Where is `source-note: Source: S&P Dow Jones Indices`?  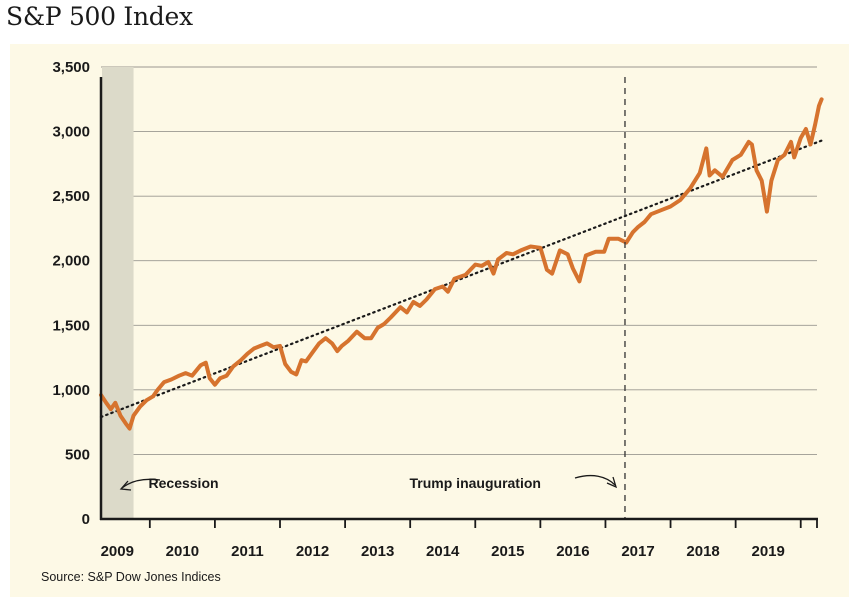 source-note: Source: S&P Dow Jones Indices is located at coordinates (131, 577).